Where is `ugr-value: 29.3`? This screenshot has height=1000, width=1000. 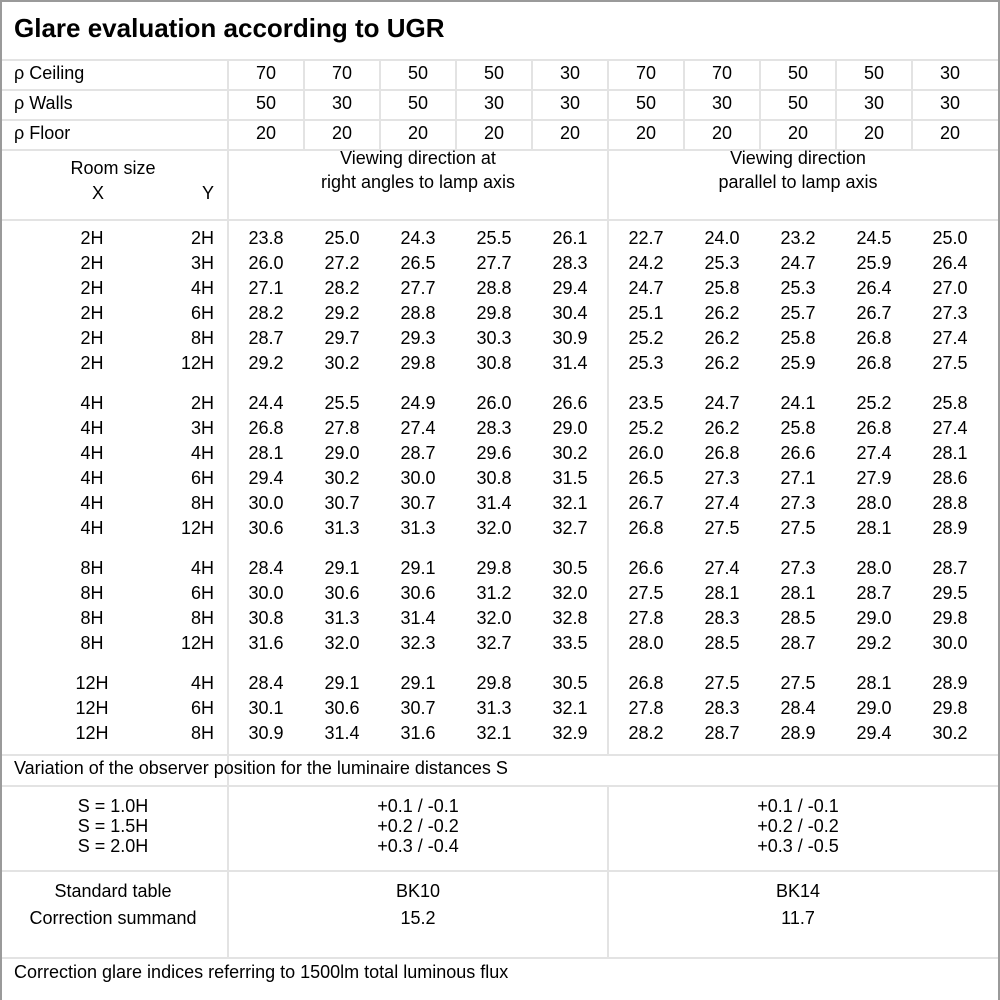 ugr-value: 29.3 is located at coordinates (418, 338).